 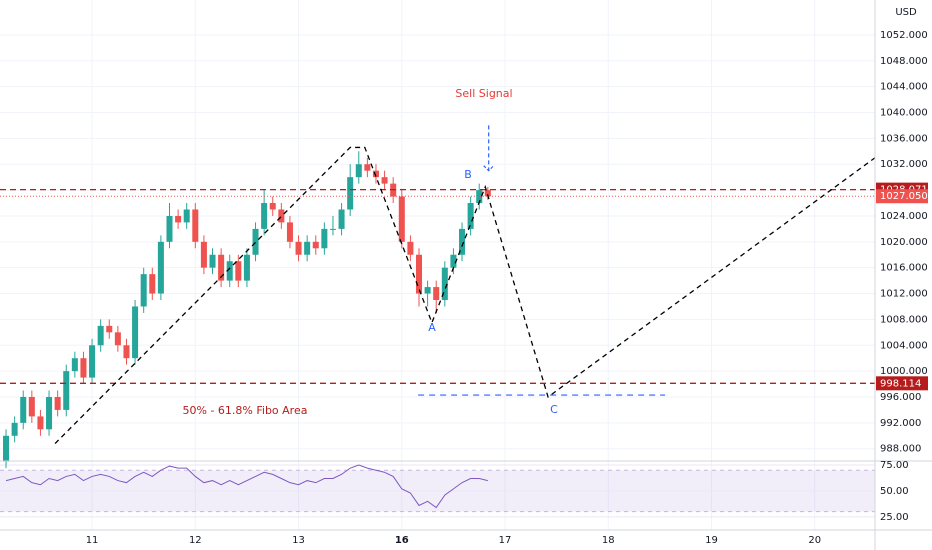 What do you see at coordinates (904, 242) in the screenshot?
I see `y-tick-label: 1020.000` at bounding box center [904, 242].